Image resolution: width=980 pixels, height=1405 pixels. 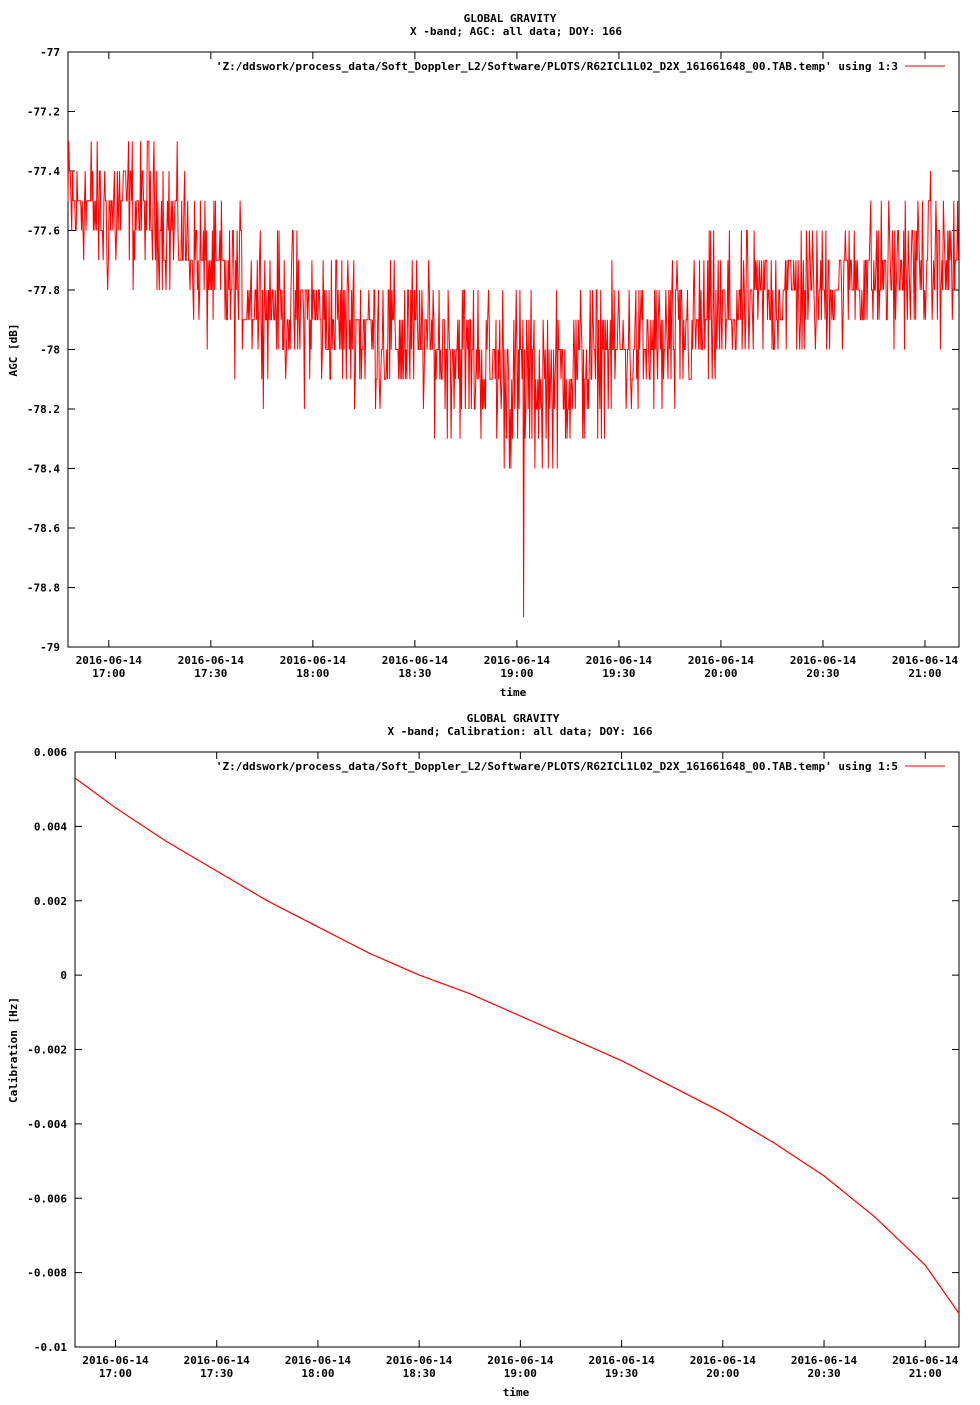 I want to click on agc-y-tick-label: -77.2, so click(x=43, y=112).